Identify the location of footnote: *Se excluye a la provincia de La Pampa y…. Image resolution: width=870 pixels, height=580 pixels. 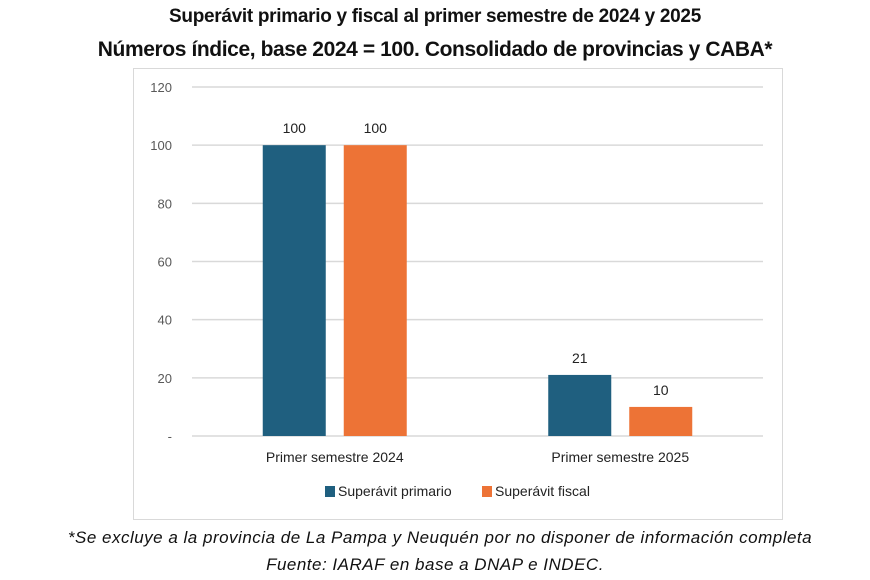
(440, 537).